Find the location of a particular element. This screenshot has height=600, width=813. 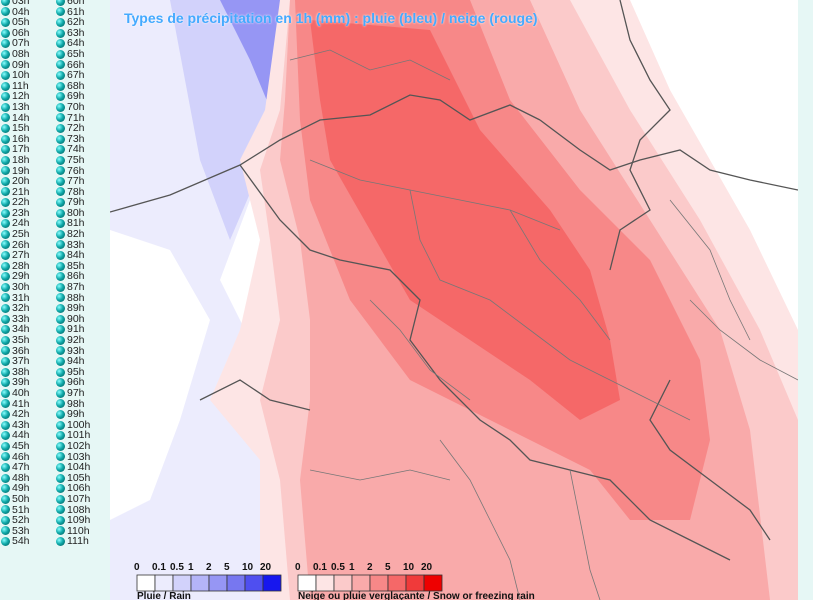

timestep-link: 69h is located at coordinates (82, 96).